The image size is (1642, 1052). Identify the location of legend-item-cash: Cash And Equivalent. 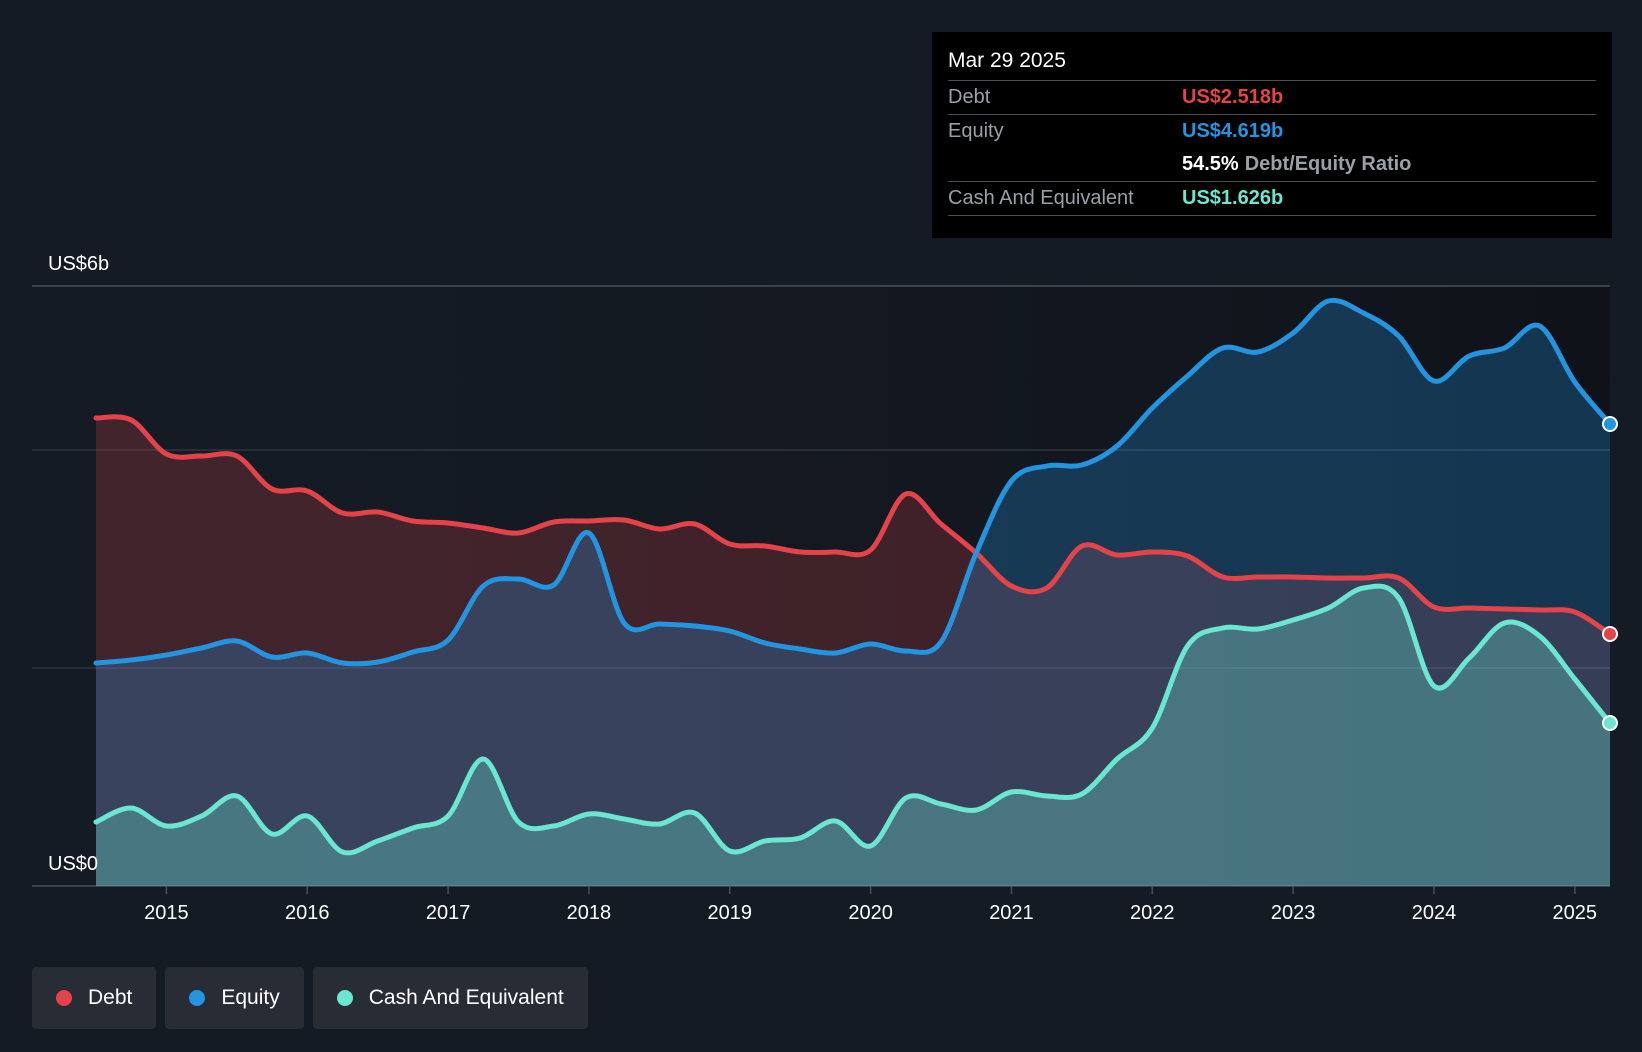
(450, 998).